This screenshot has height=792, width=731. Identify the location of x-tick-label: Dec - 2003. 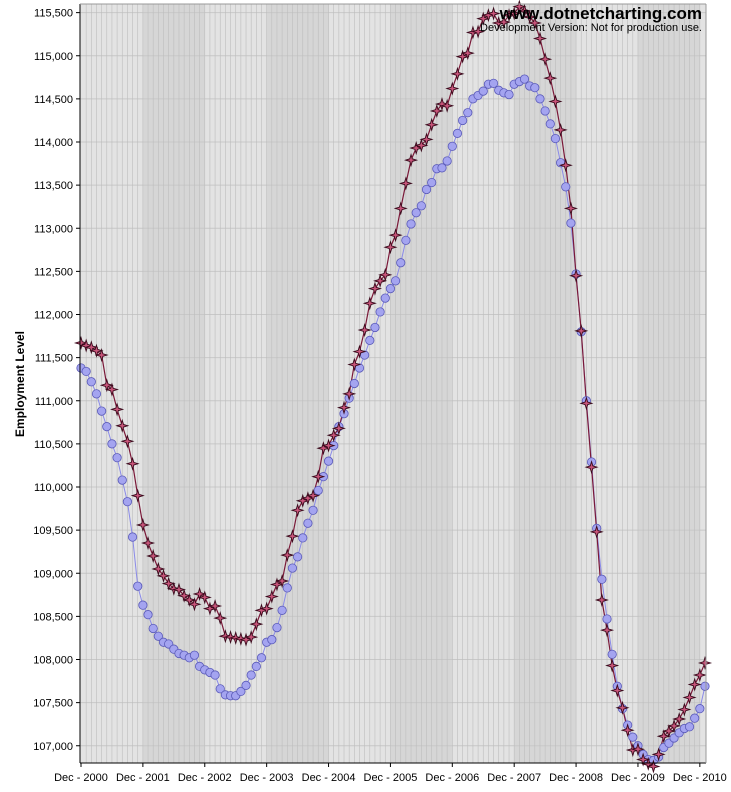
(267, 778).